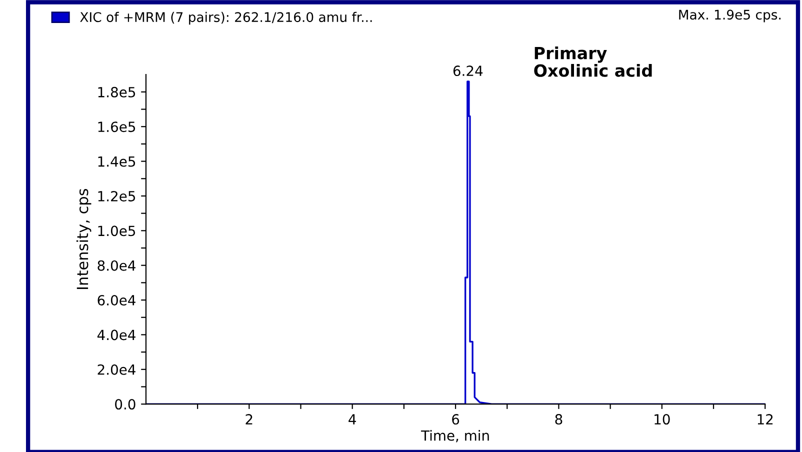 This screenshot has height=452, width=802. I want to click on x-tick-label: 10, so click(662, 419).